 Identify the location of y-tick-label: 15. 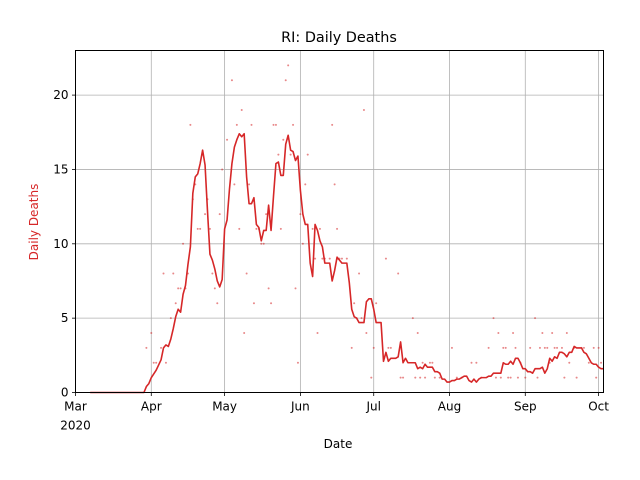
(60, 169).